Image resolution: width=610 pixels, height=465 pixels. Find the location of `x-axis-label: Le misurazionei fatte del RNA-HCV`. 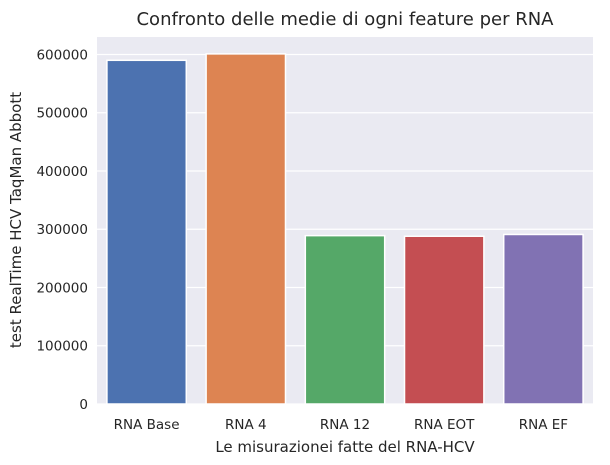

x-axis-label: Le misurazionei fatte del RNA-HCV is located at coordinates (345, 447).